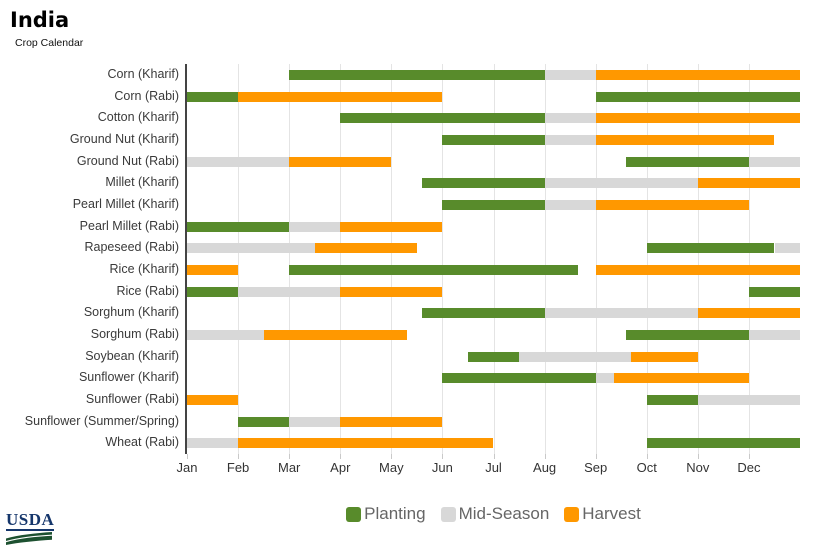 Image resolution: width=829 pixels, height=545 pixels. Describe the element at coordinates (448, 514) in the screenshot. I see `mid-season-swatch-icon` at that location.